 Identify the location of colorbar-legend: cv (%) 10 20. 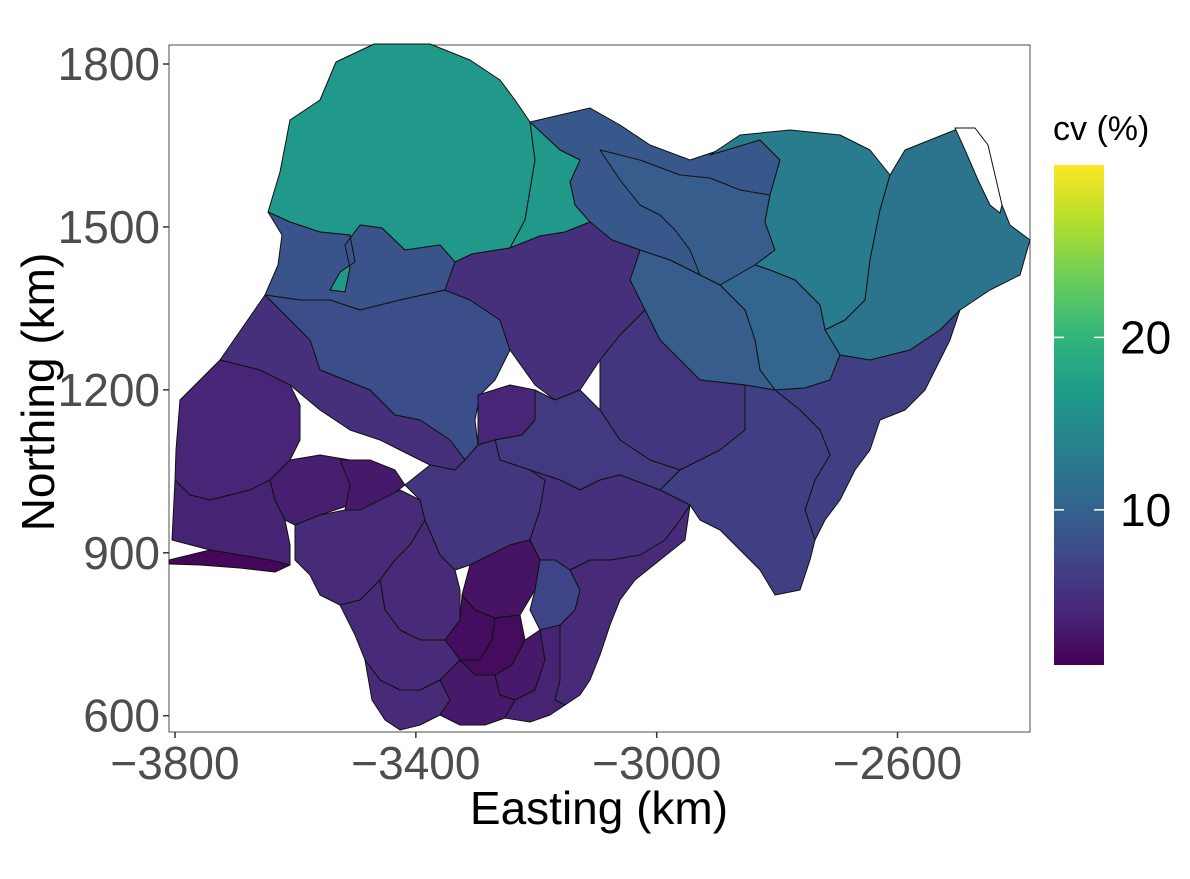
(1112, 387).